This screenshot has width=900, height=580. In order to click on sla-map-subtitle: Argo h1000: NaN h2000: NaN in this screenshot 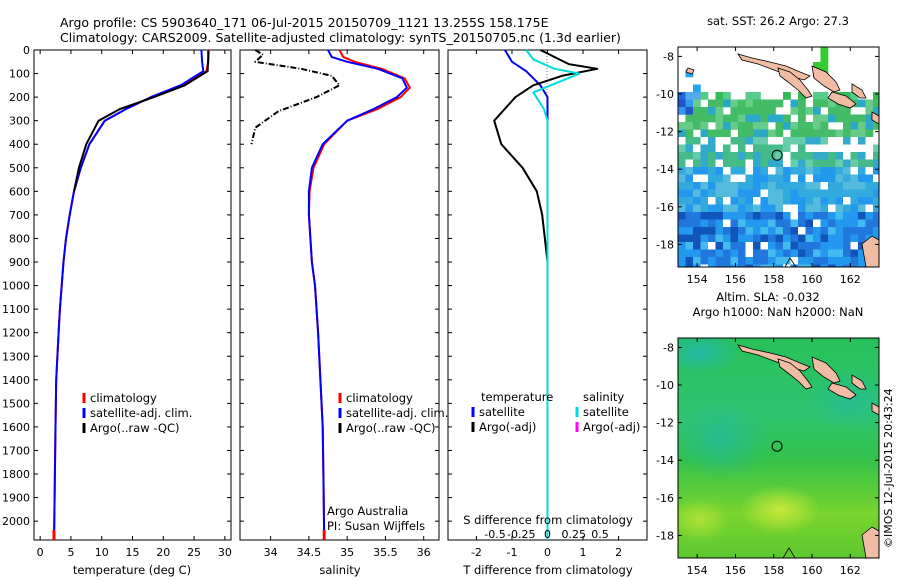, I will do `click(778, 312)`.